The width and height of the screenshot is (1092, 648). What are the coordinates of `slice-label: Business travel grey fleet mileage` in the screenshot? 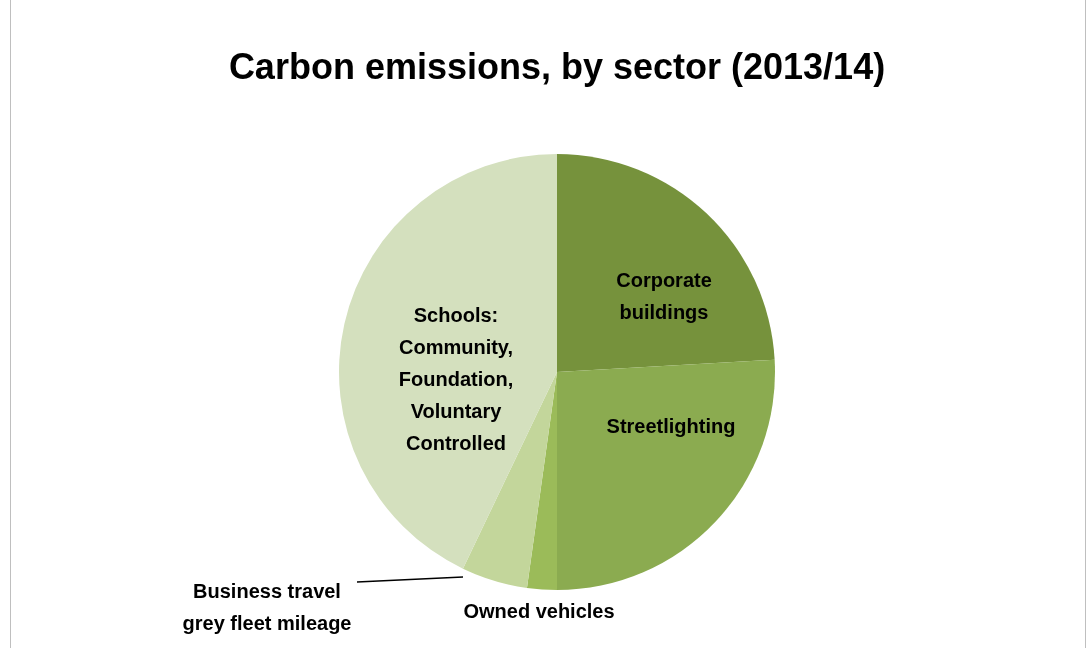 It's located at (267, 607).